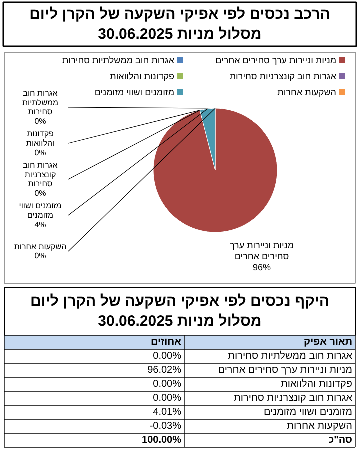 The width and height of the screenshot is (359, 457). What do you see at coordinates (276, 61) in the screenshot?
I see `legend-label: מניות וניירות ערך סחירים אחרים` at bounding box center [276, 61].